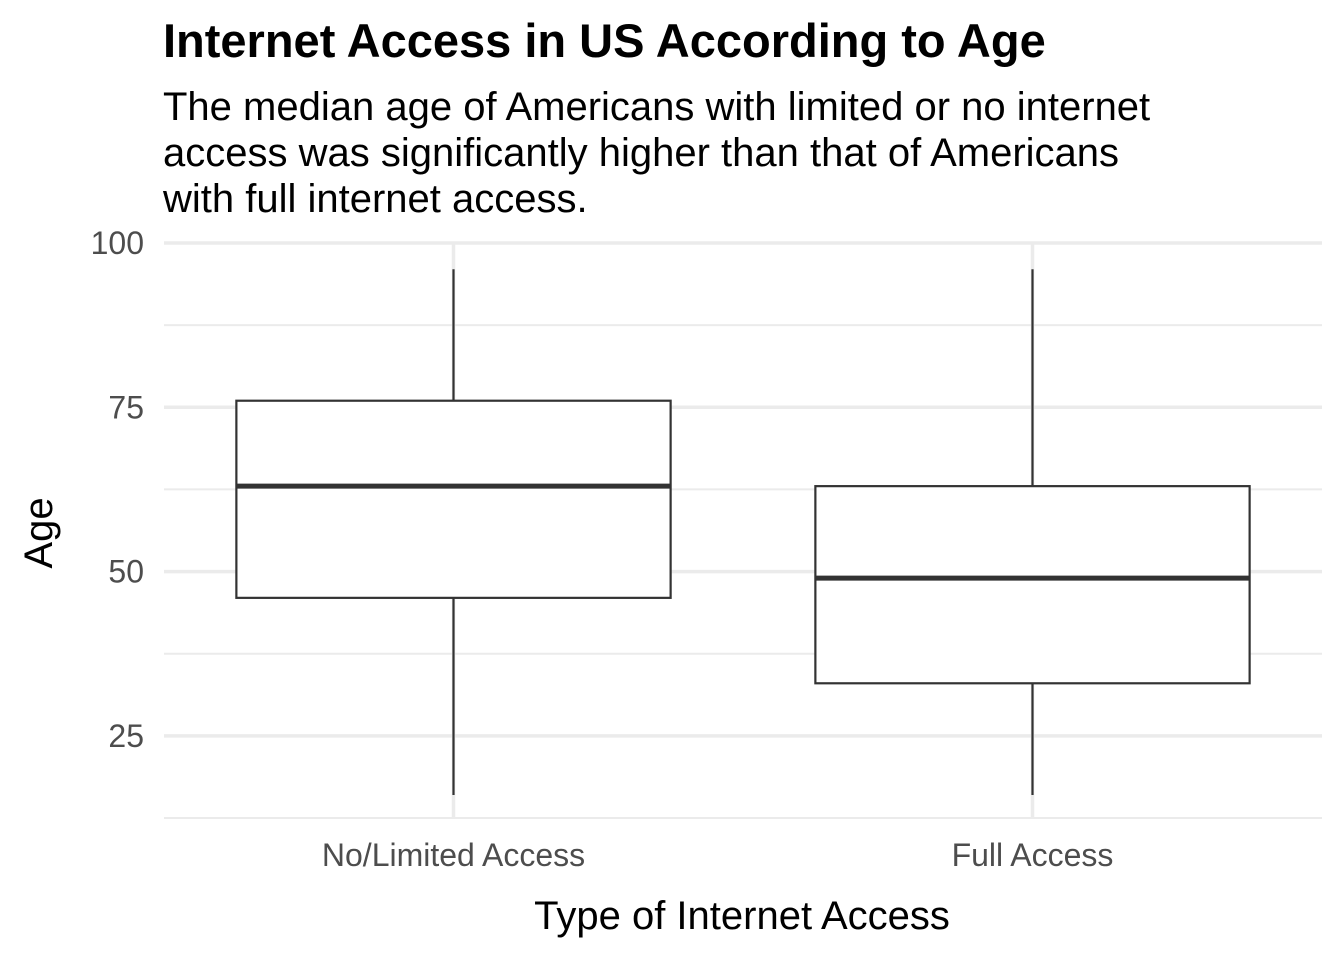  Describe the element at coordinates (1033, 855) in the screenshot. I see `x-tick-label: Full Access` at that location.